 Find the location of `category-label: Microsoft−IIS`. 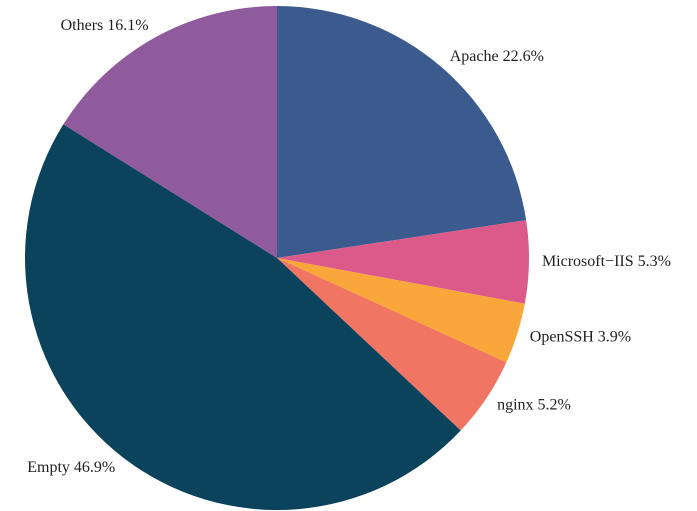

category-label: Microsoft−IIS is located at coordinates (588, 261).